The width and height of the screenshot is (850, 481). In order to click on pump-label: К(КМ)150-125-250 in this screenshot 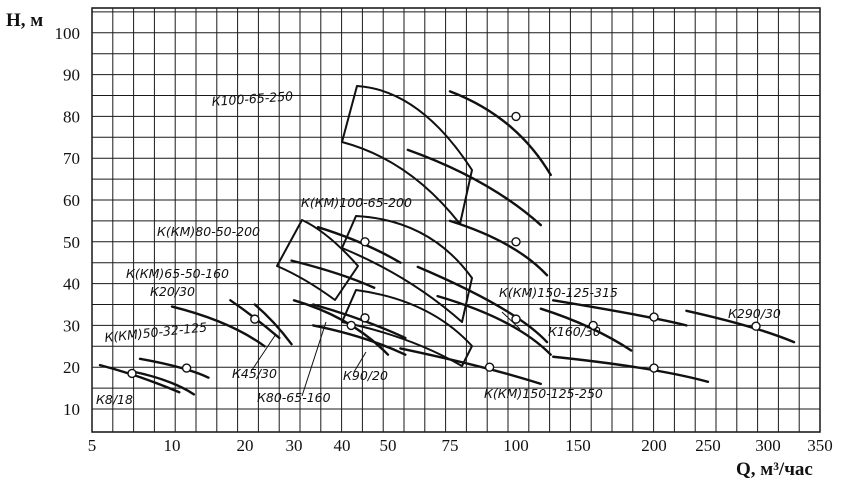, I will do `click(543, 393)`.